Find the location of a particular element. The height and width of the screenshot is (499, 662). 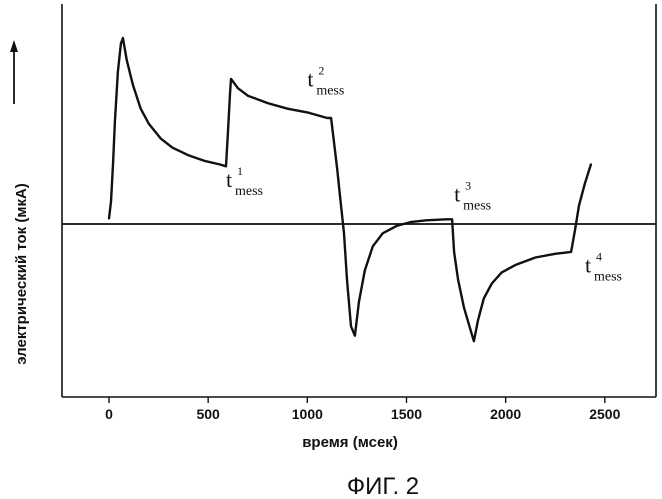

x-tick-label: 2000 is located at coordinates (505, 414).